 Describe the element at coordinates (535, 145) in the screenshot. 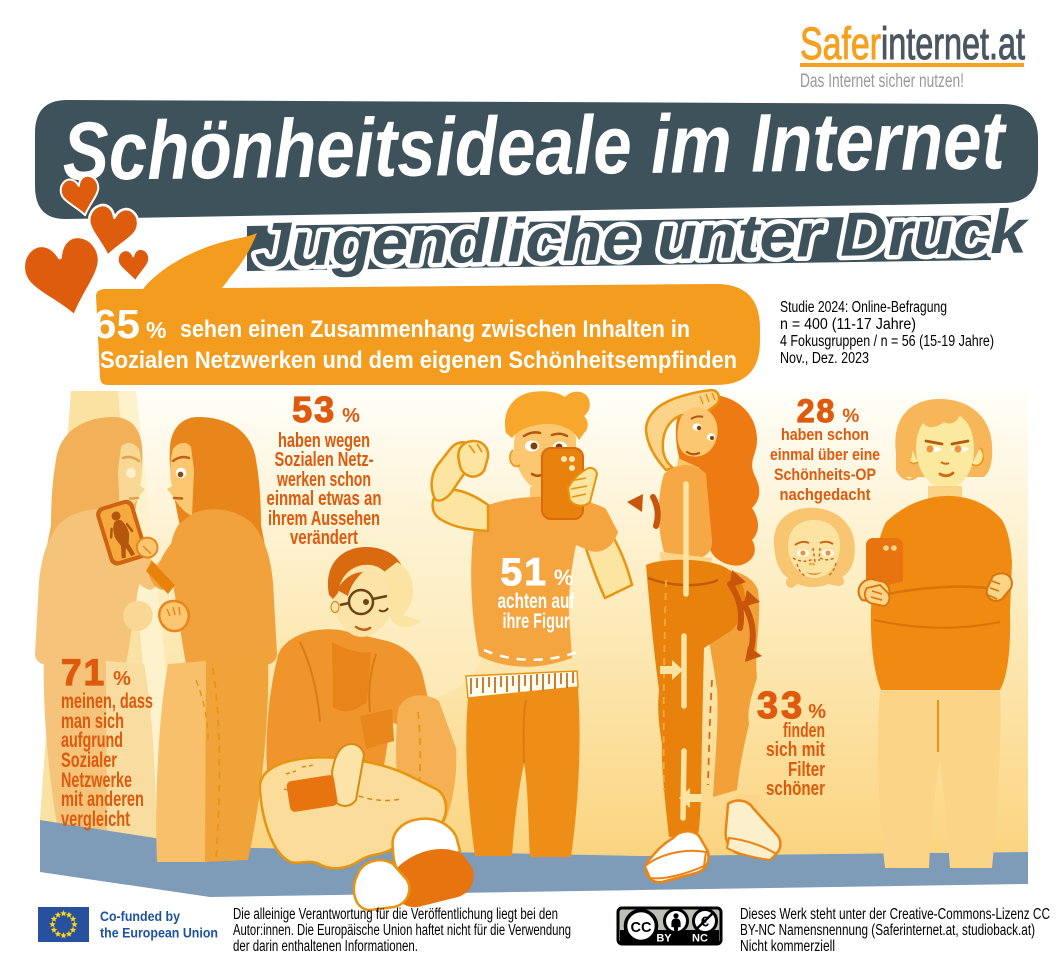

I see `svg-text: Schönheitsideale im Internet` at that location.